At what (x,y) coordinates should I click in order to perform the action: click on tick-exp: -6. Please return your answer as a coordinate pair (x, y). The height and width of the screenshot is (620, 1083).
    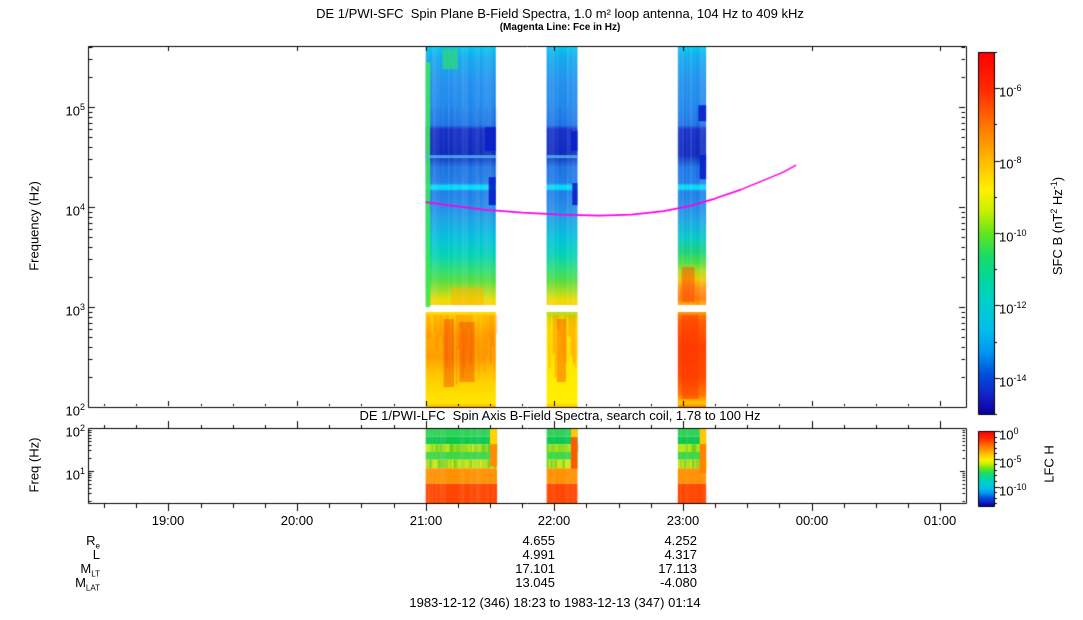
    Looking at the image, I should click on (1017, 88).